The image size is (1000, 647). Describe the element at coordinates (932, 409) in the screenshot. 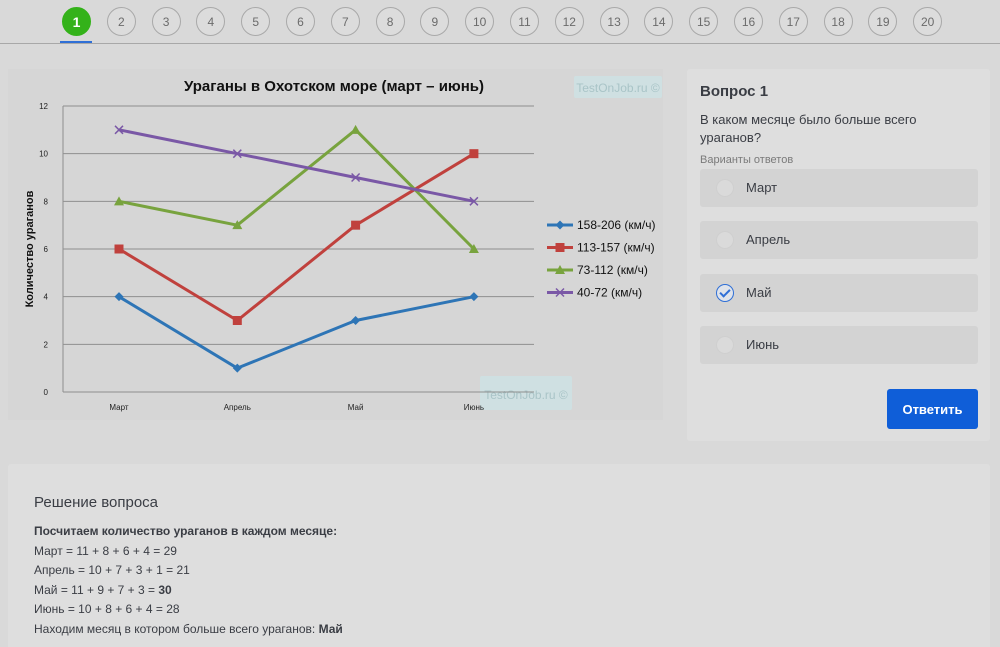

I see `answer-button: Ответить` at that location.